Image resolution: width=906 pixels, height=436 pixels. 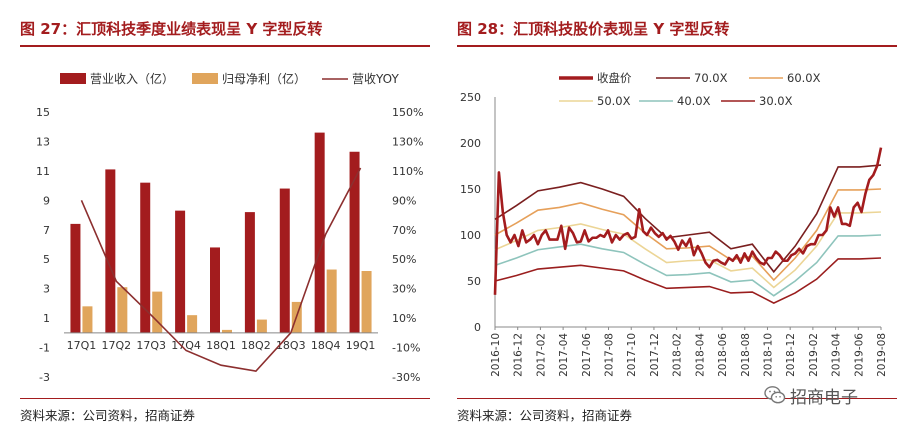 What do you see at coordinates (221, 269) in the screenshot?
I see `yoy-line` at bounding box center [221, 269].